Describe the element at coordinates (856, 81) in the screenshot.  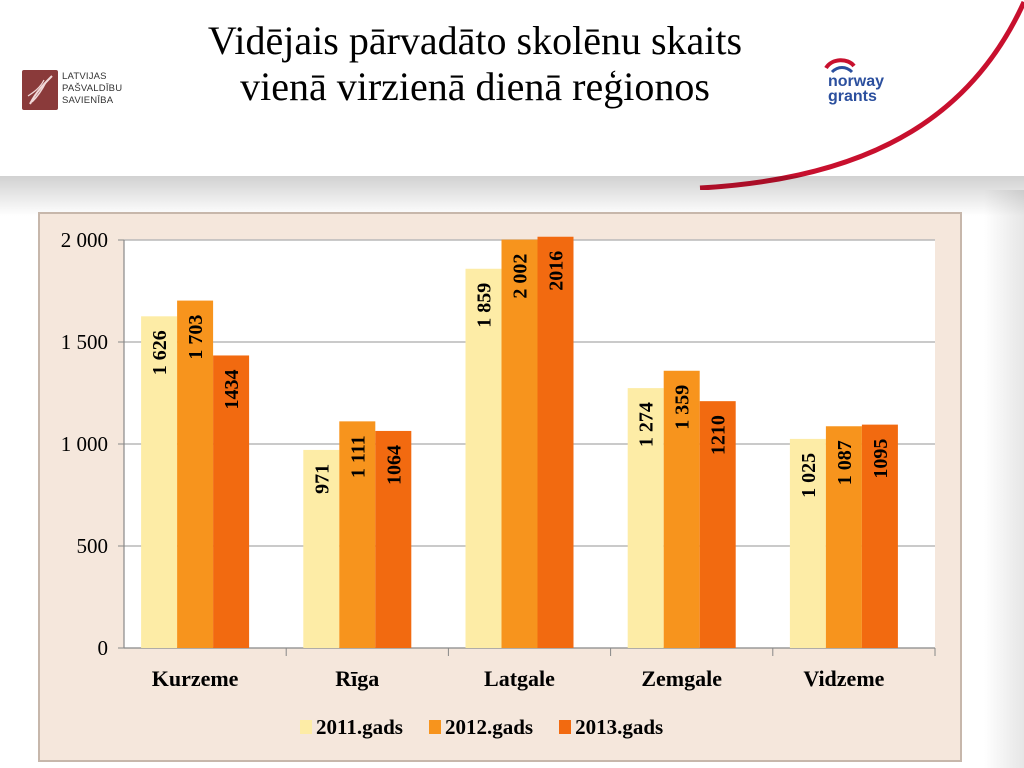
I see `norway-grants-line: norway` at that location.